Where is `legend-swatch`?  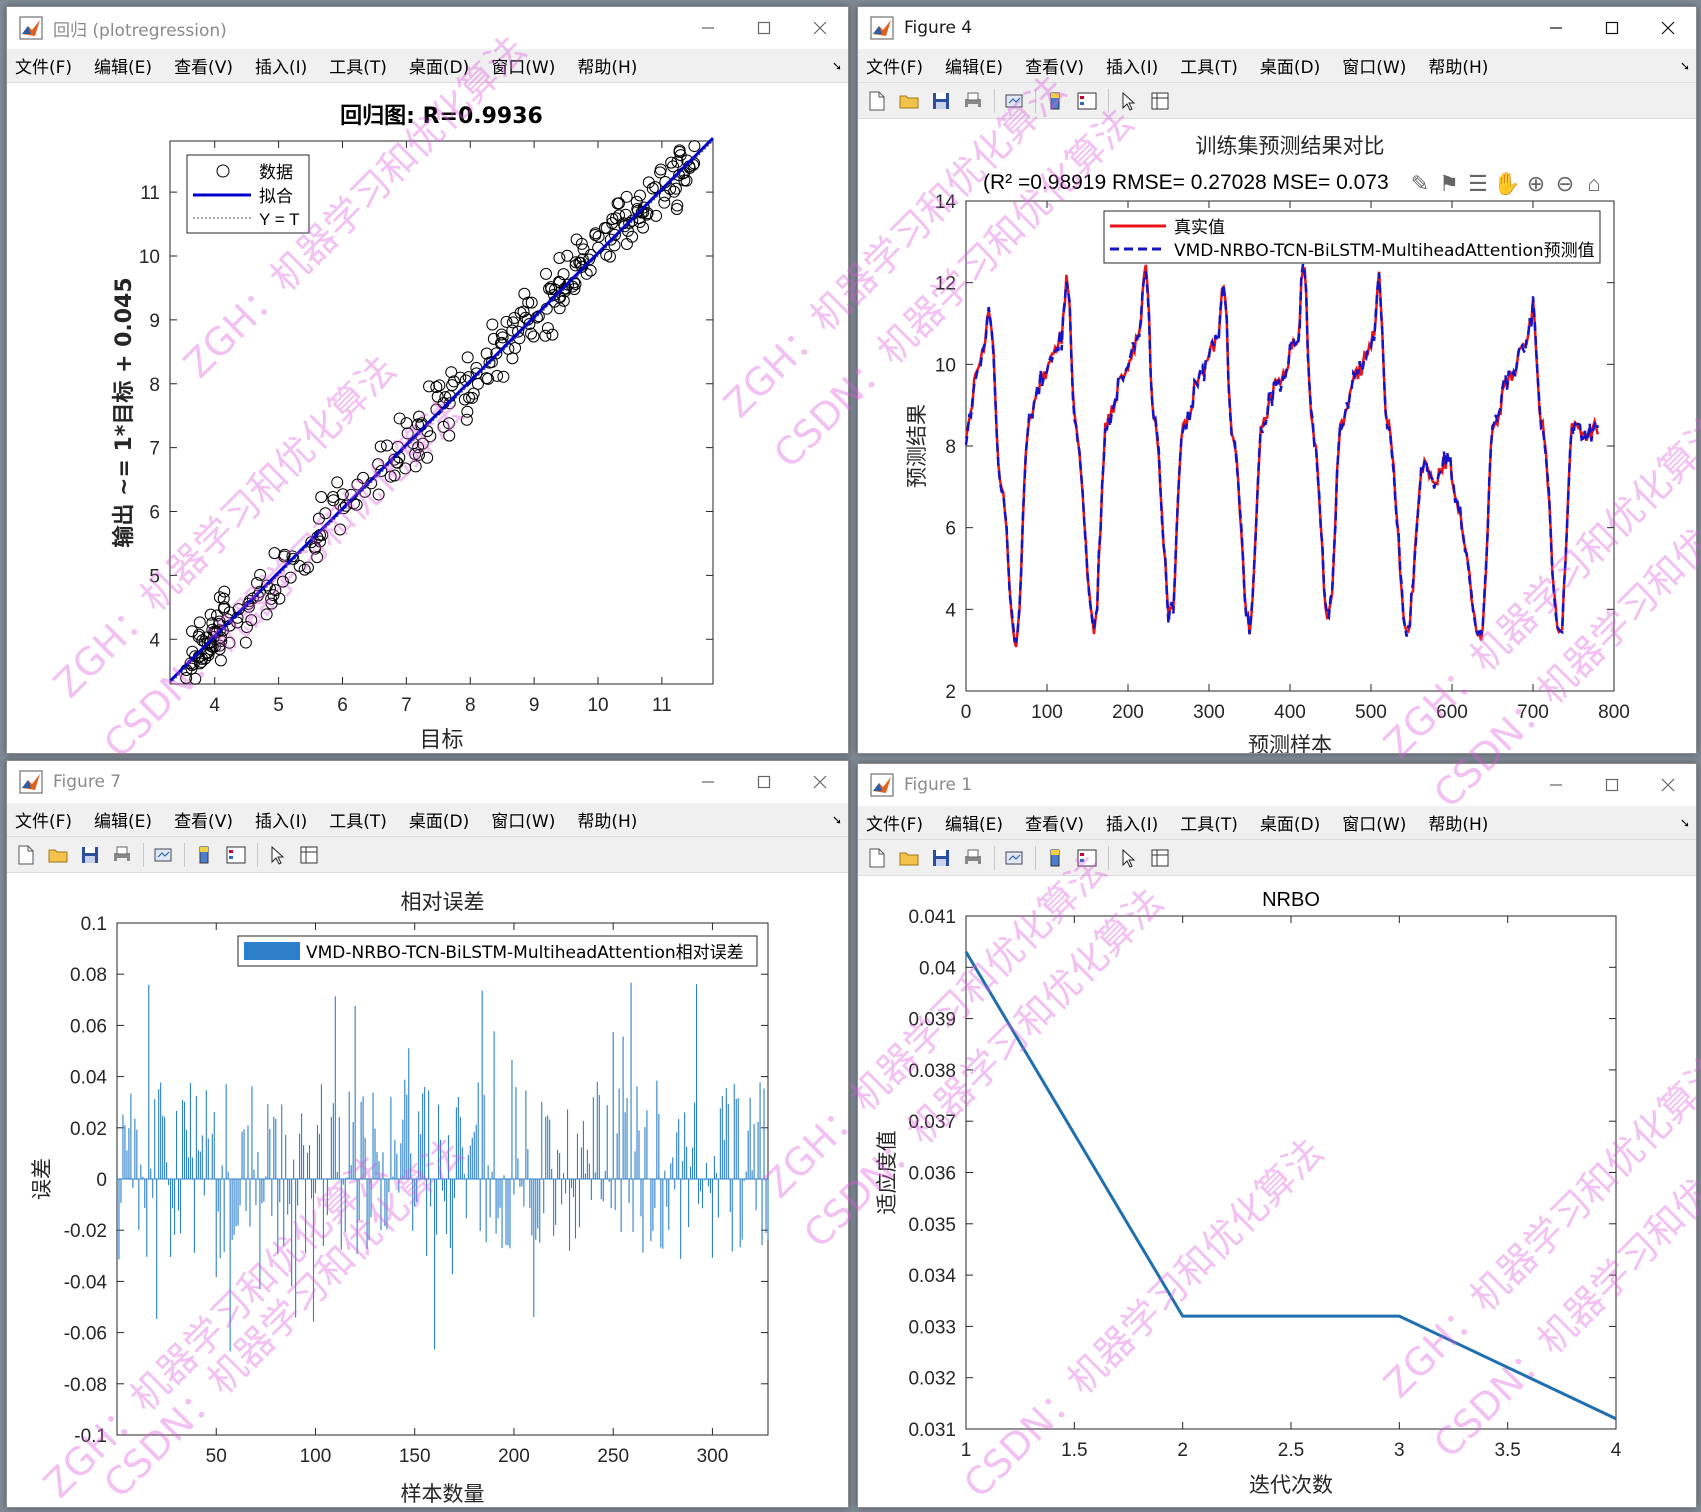
legend-swatch is located at coordinates (272, 951).